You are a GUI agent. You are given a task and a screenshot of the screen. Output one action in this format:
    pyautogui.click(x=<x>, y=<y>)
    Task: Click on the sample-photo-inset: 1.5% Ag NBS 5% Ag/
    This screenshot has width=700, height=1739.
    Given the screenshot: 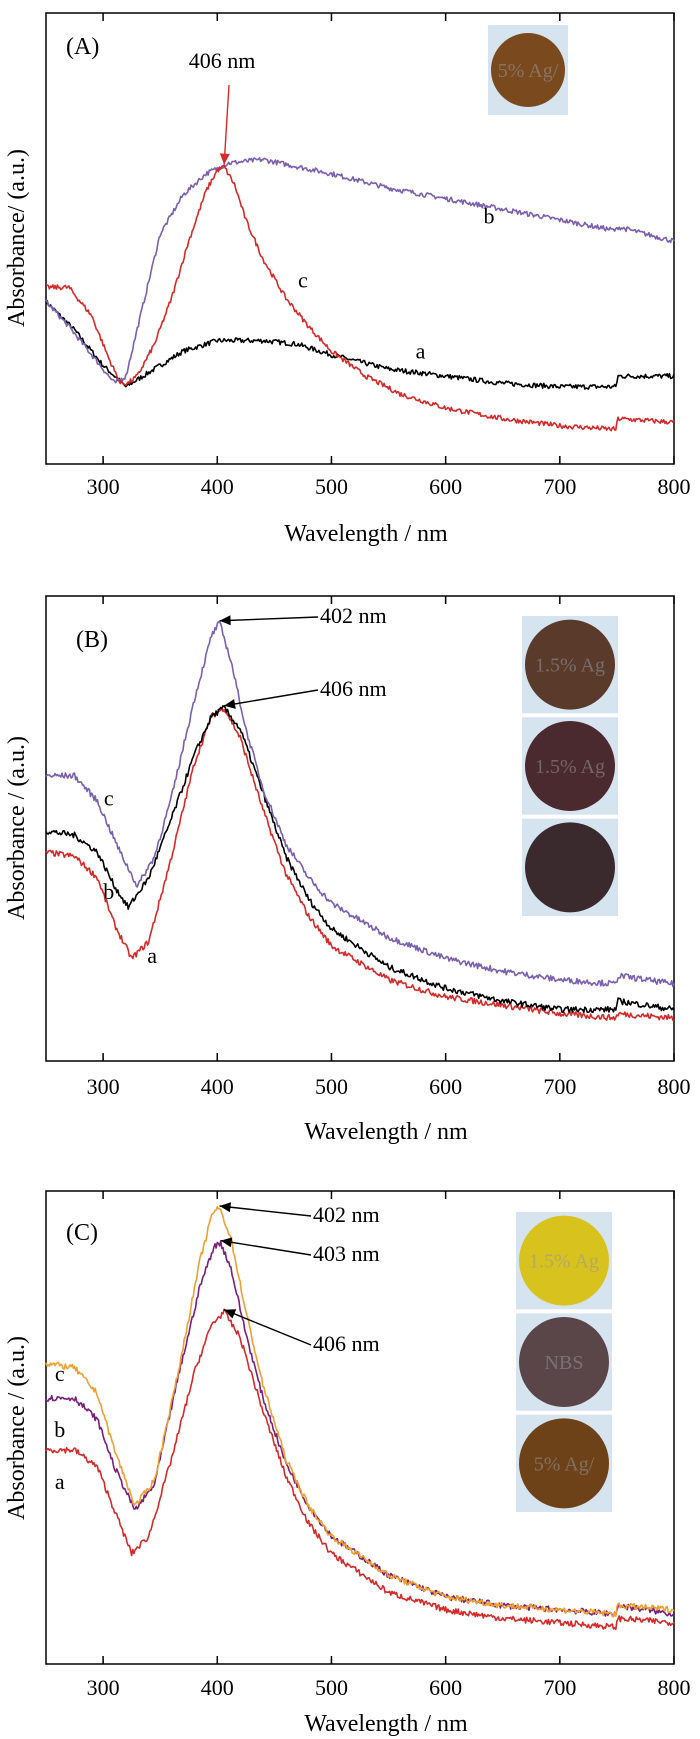 What is the action you would take?
    pyautogui.click(x=564, y=1362)
    